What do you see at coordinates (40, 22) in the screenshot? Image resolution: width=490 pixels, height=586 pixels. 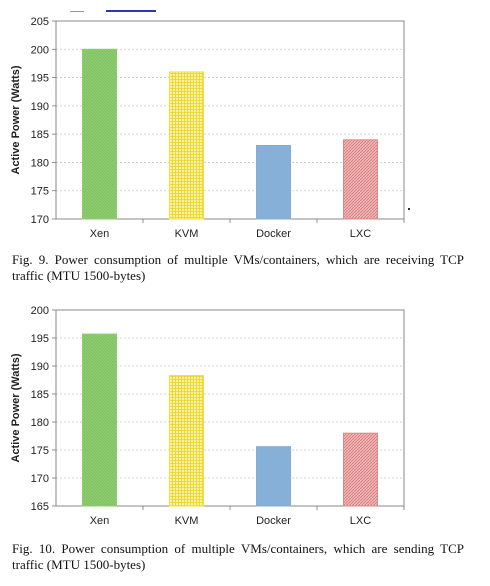 I see `y-tick-label: 205` at bounding box center [40, 22].